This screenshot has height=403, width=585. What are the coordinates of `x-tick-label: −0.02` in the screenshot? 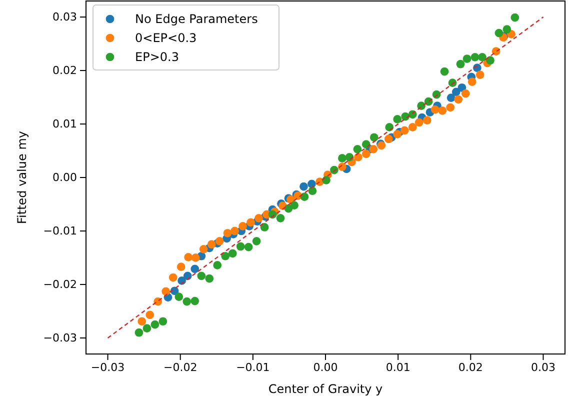 It's located at (180, 367).